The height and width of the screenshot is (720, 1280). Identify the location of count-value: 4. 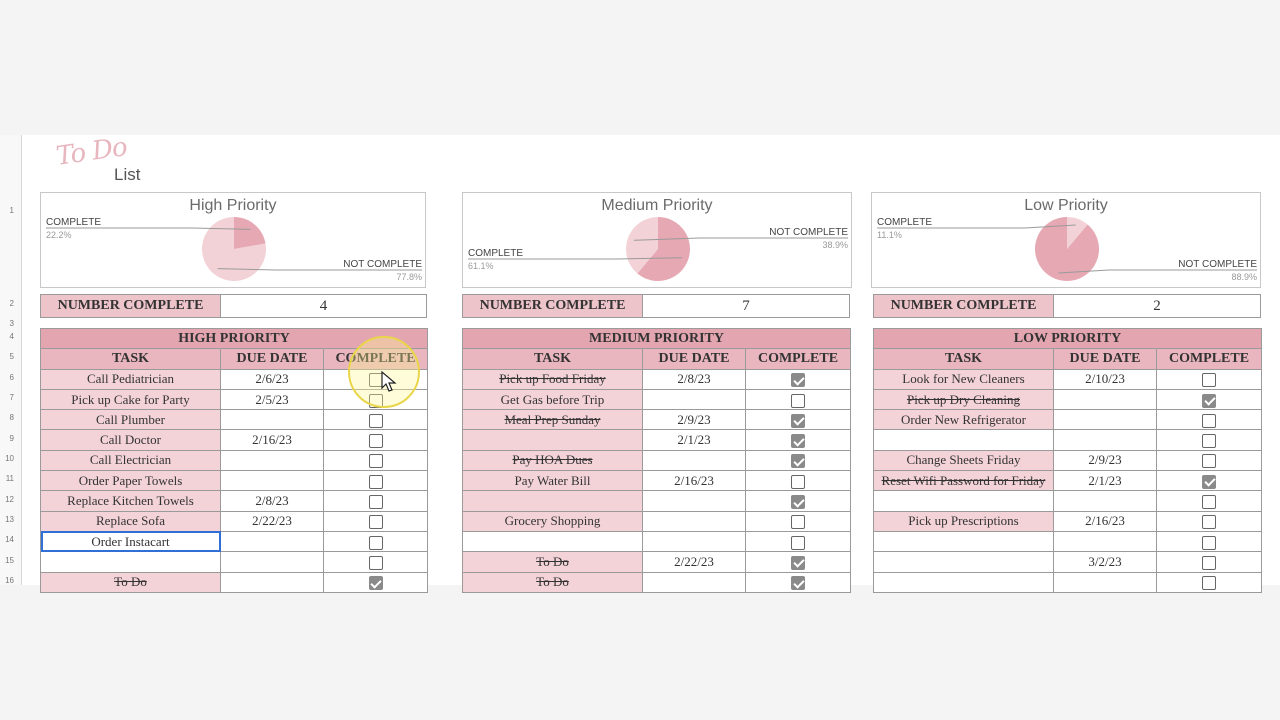
(323, 305).